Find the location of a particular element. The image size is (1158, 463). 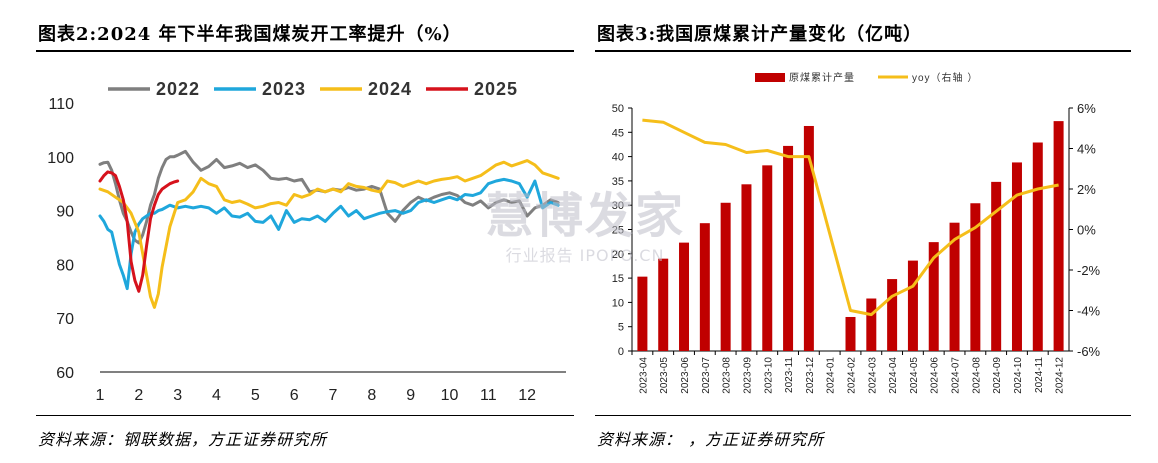

x-tick-label: 12 is located at coordinates (527, 395).